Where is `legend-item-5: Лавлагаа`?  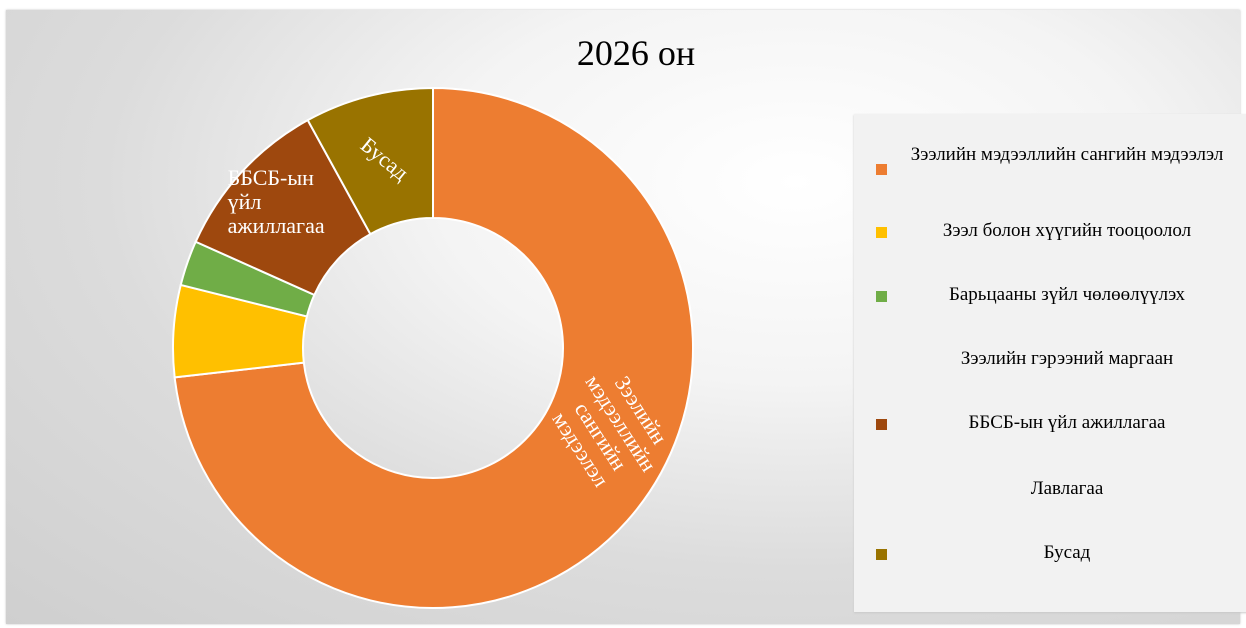
legend-item-5: Лавлагаа is located at coordinates (1056, 489).